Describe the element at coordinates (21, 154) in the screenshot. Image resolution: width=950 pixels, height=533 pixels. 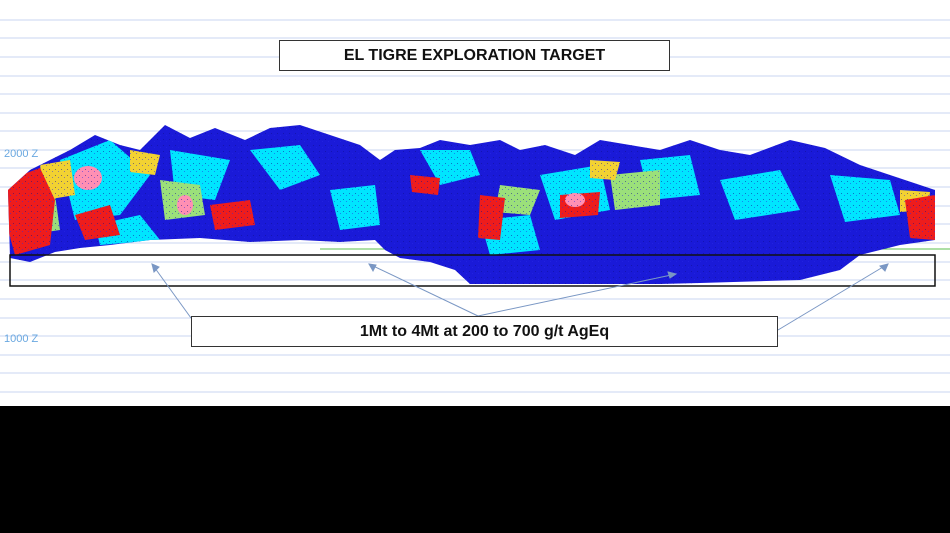
I see `elevation-label-2000: 2000 Z` at that location.